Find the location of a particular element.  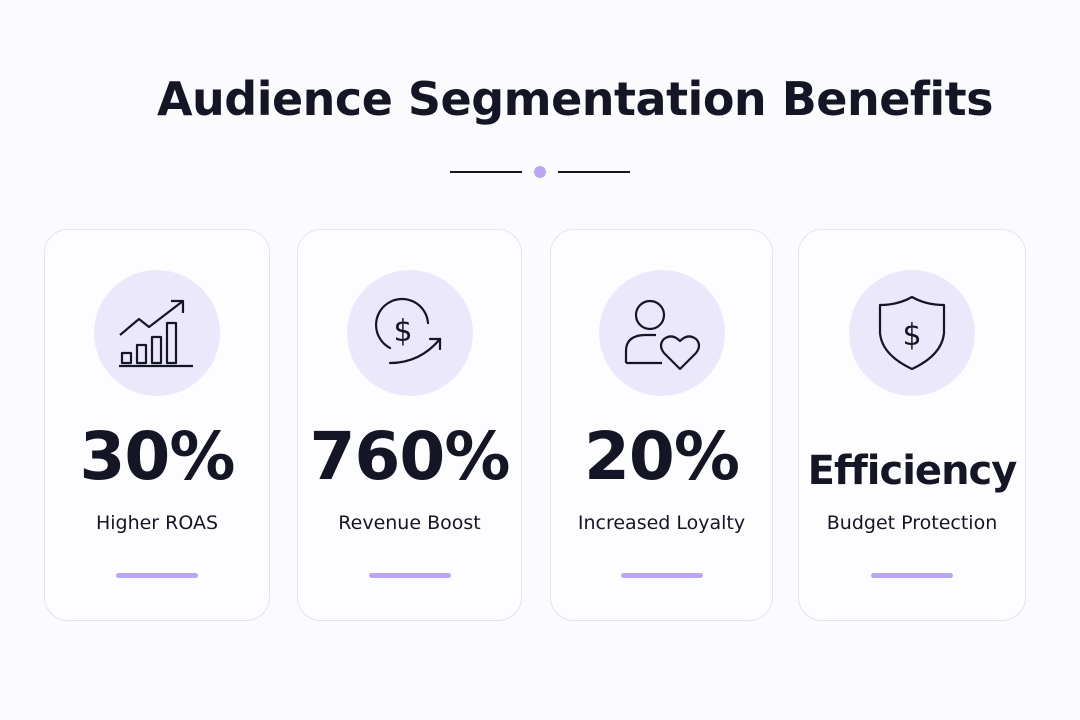

card: $ Efficiency Budget Protection is located at coordinates (912, 425).